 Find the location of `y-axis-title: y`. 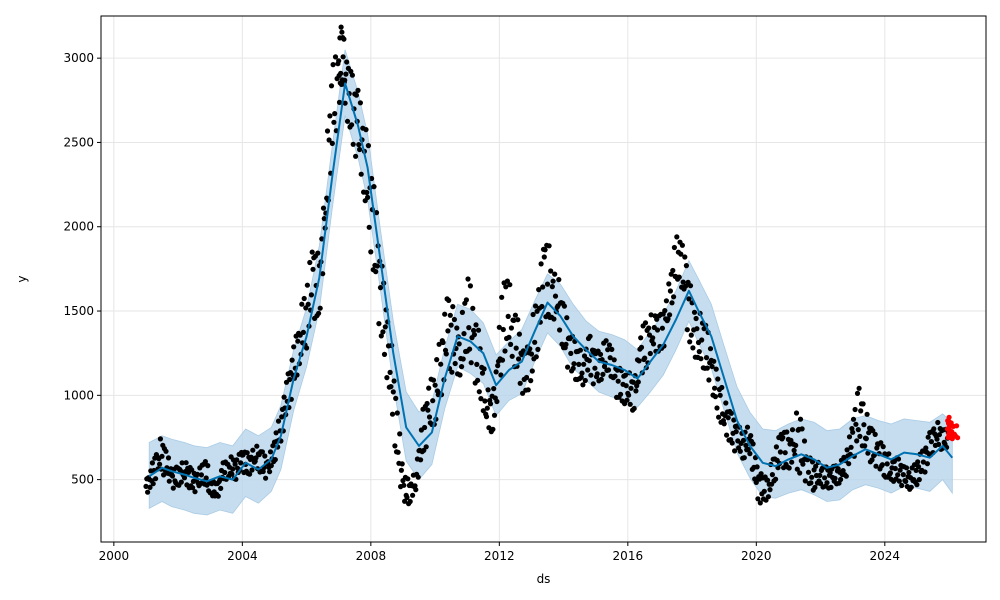

y-axis-title: y is located at coordinates (22, 278).